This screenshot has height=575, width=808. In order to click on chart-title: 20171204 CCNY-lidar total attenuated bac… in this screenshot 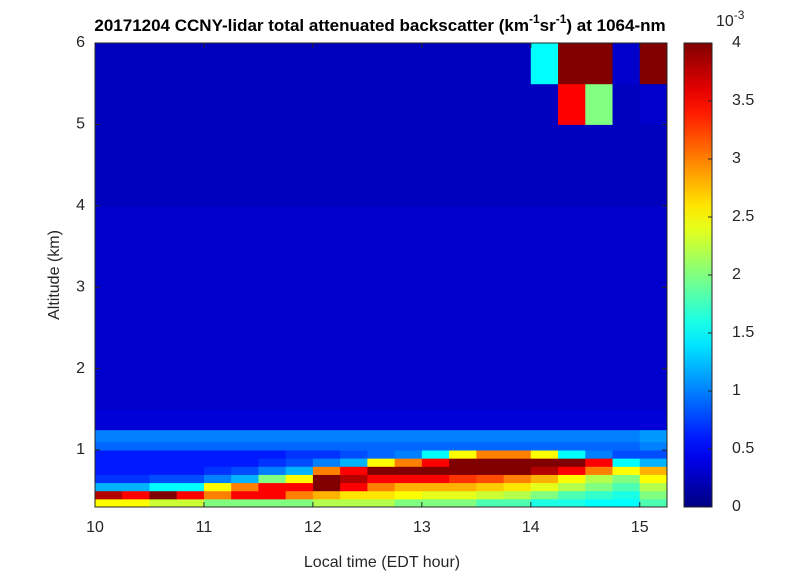, I will do `click(379, 23)`.